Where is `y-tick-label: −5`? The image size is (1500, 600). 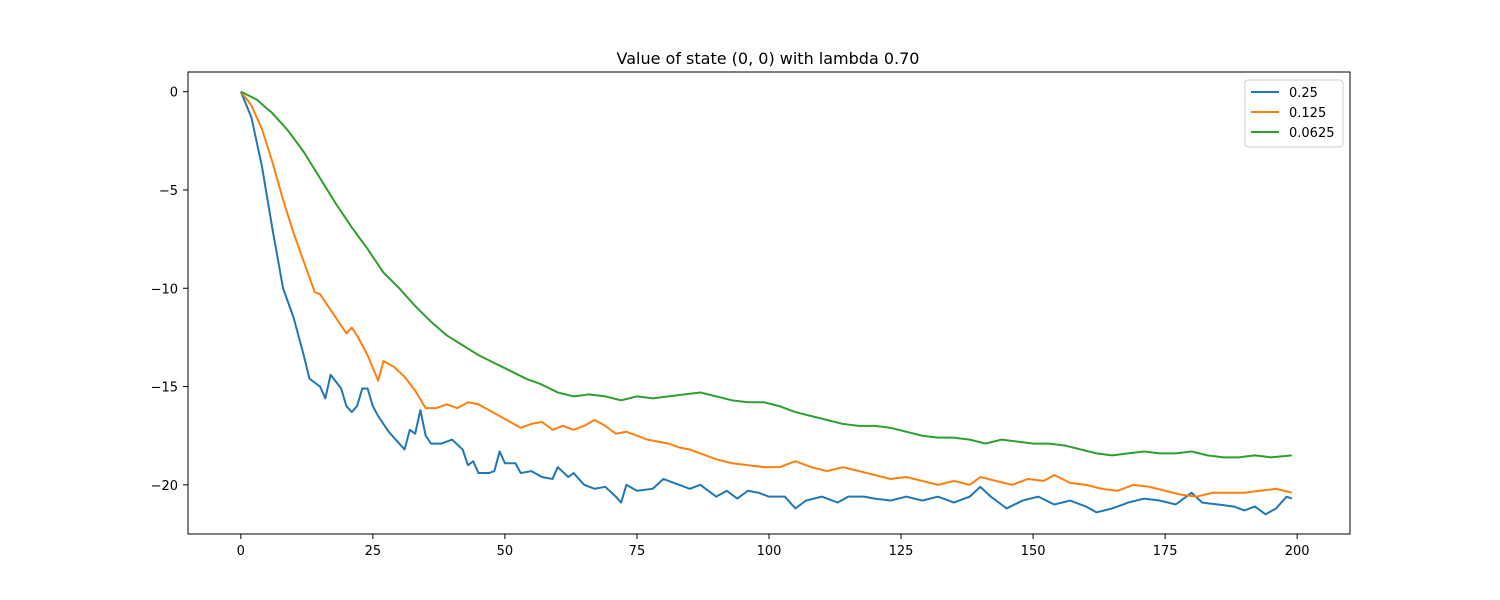
y-tick-label: −5 is located at coordinates (168, 191).